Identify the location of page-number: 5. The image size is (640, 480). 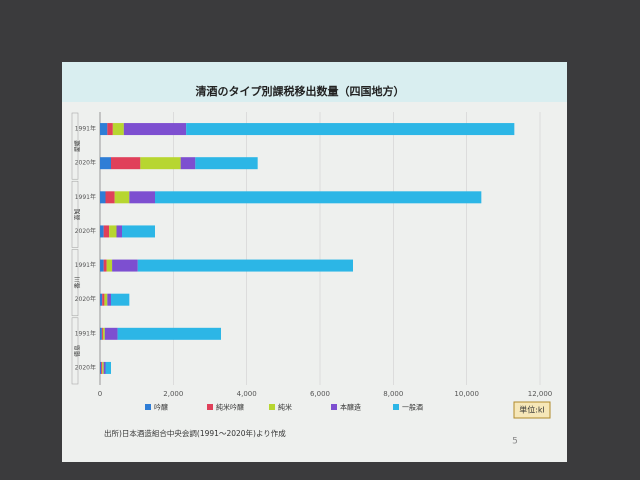
(515, 442).